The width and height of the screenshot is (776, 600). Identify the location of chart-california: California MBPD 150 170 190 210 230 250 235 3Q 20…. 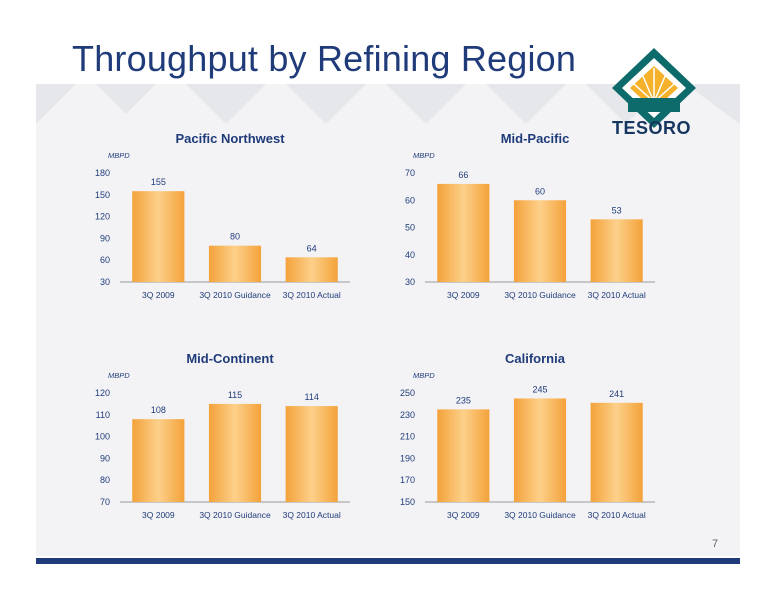
(527, 435).